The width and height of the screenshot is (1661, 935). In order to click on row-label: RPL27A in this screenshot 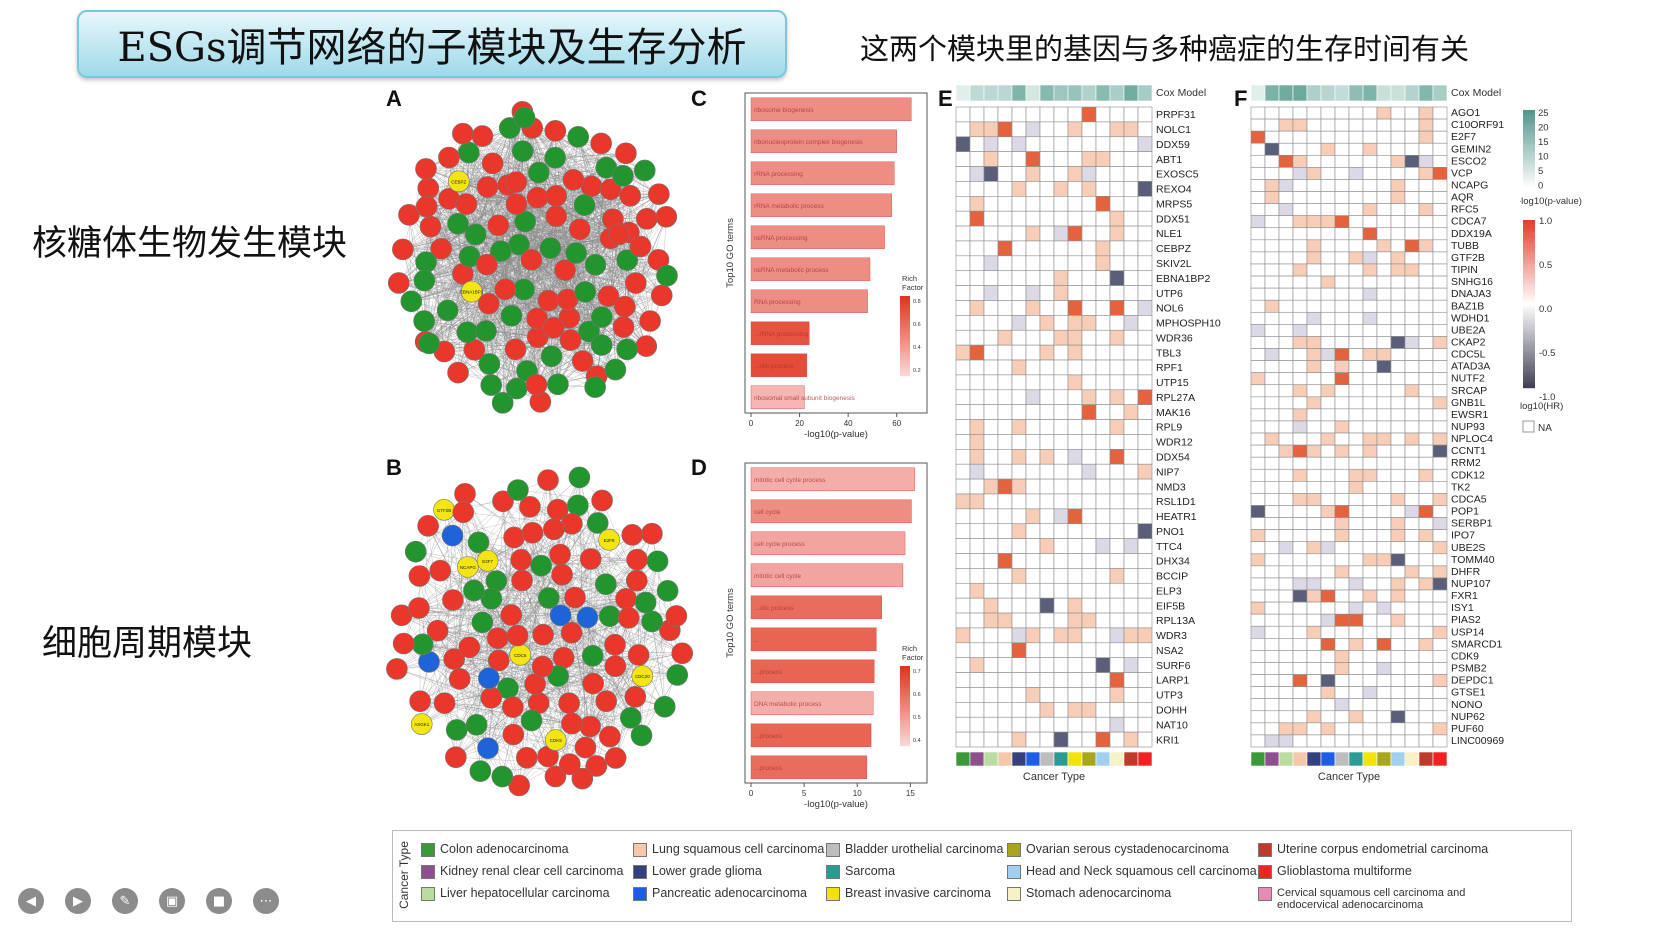, I will do `click(1175, 398)`.